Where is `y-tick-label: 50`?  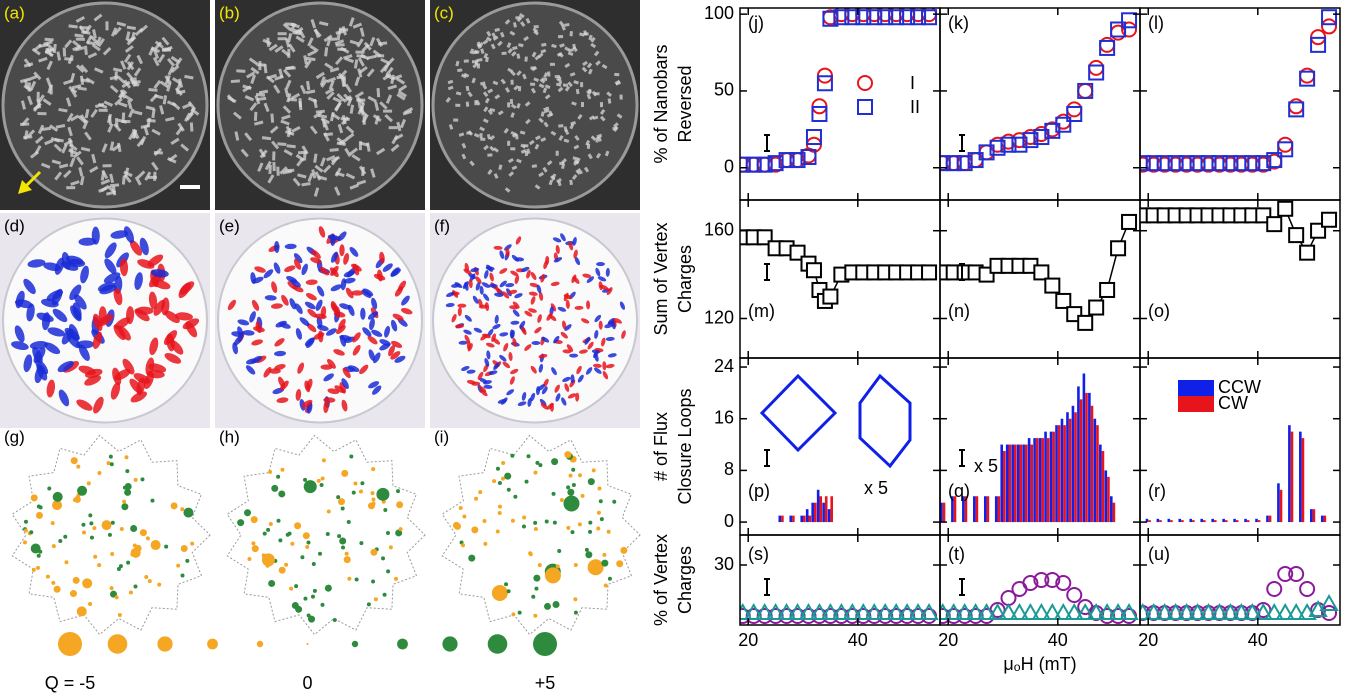
y-tick-label: 50 is located at coordinates (724, 90).